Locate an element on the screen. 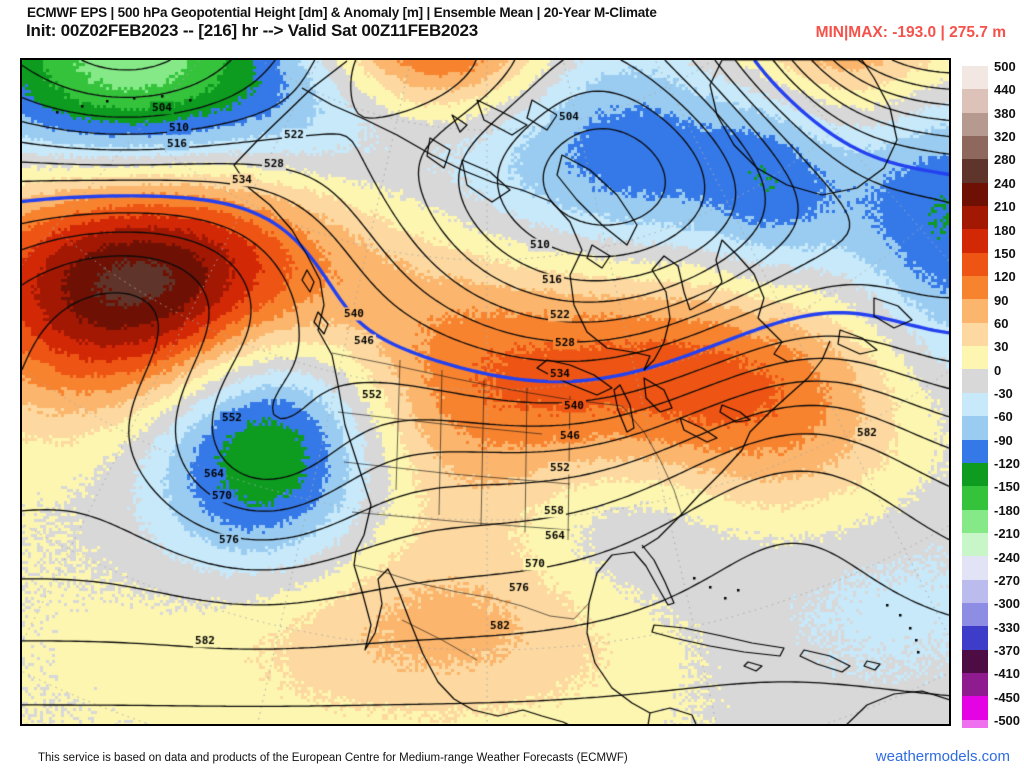  colorbar-tick: -150 is located at coordinates (1007, 487).